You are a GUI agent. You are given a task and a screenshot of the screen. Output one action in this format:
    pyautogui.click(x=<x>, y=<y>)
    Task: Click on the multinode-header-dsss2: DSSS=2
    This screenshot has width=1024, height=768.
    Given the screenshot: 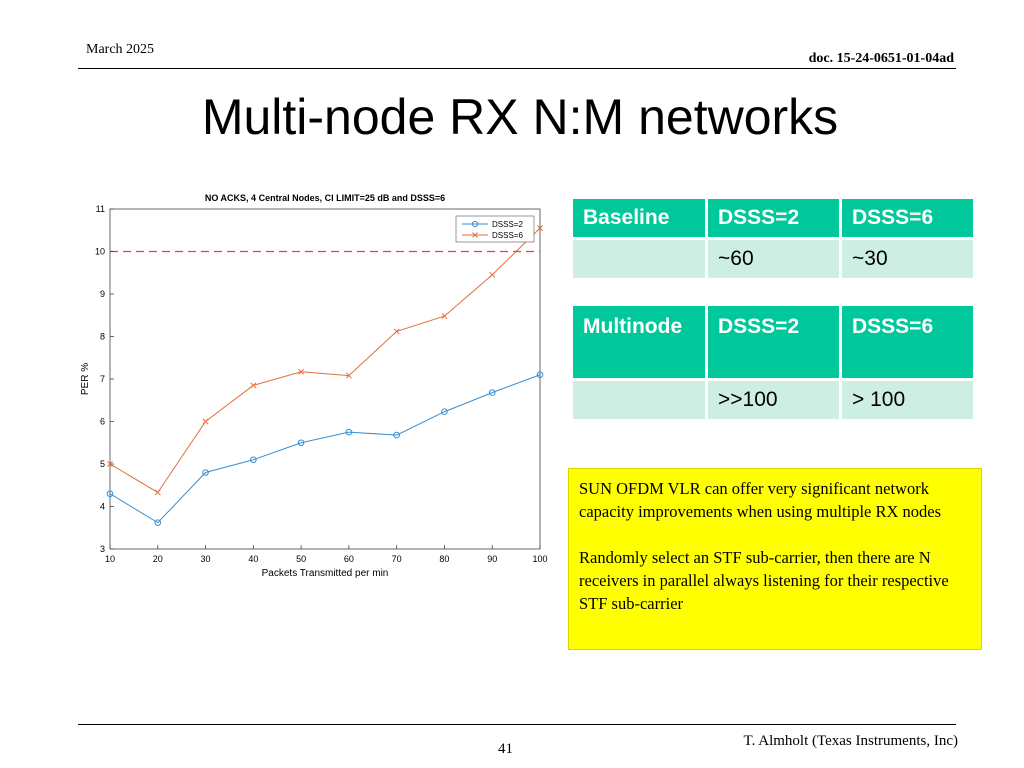 What is the action you would take?
    pyautogui.click(x=773, y=342)
    